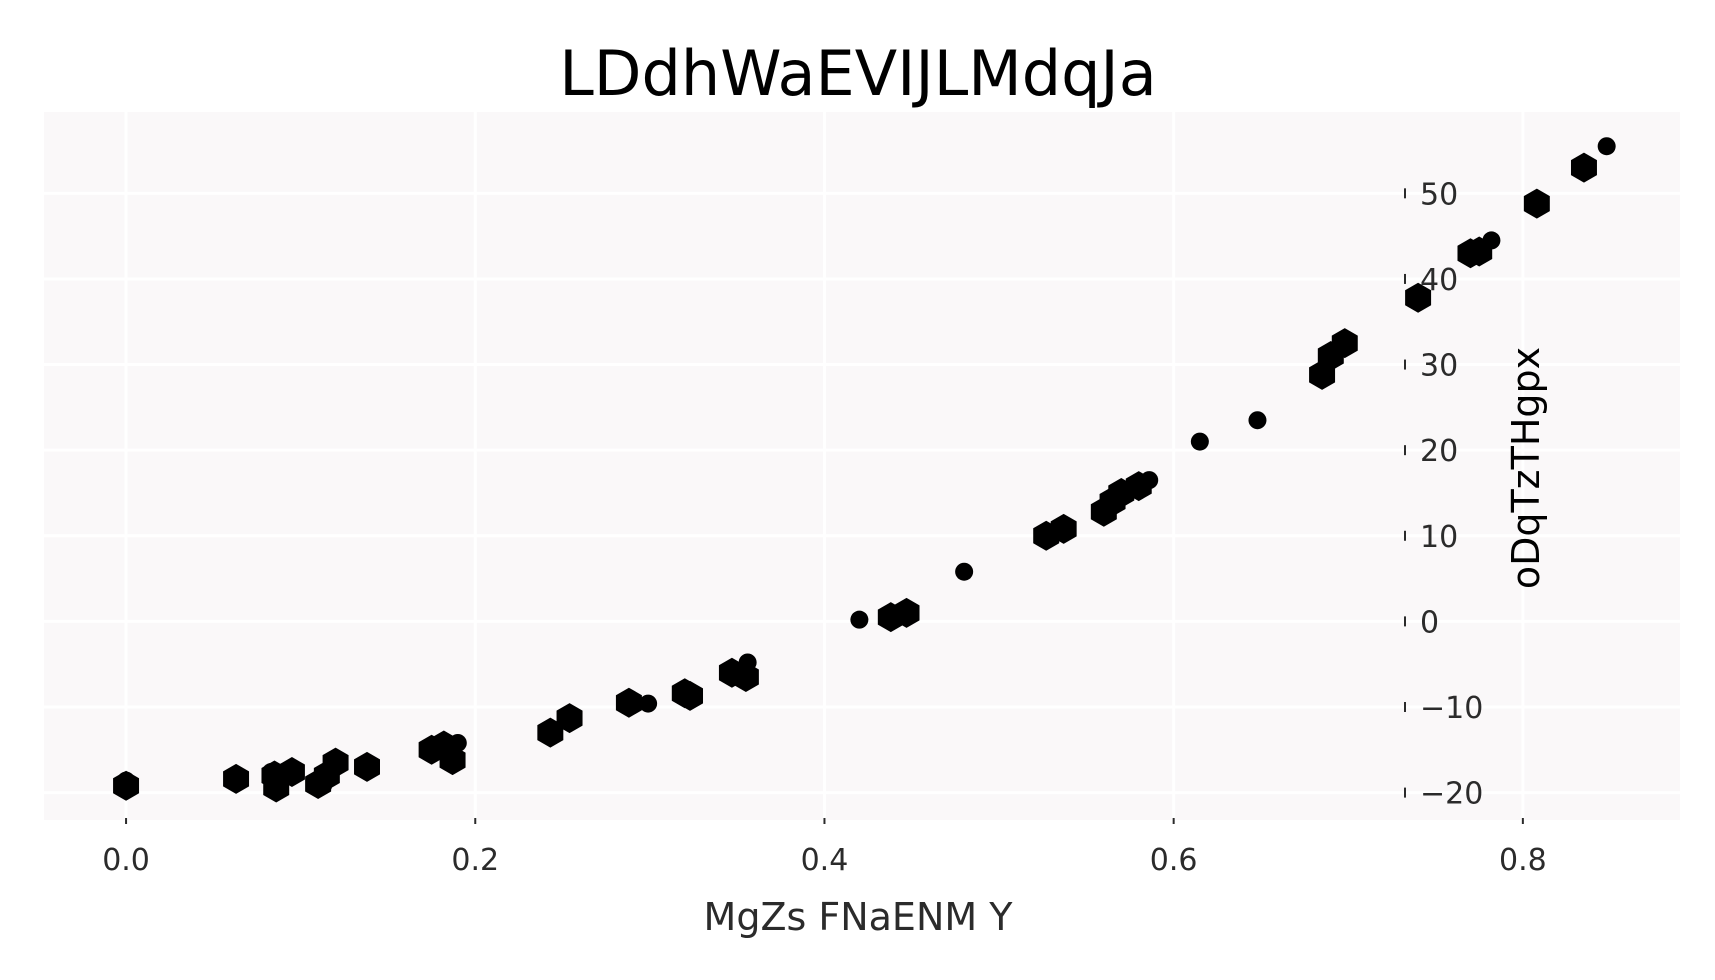 Image resolution: width=1715 pixels, height=980 pixels. I want to click on y-tick-label: −20, so click(1451, 794).